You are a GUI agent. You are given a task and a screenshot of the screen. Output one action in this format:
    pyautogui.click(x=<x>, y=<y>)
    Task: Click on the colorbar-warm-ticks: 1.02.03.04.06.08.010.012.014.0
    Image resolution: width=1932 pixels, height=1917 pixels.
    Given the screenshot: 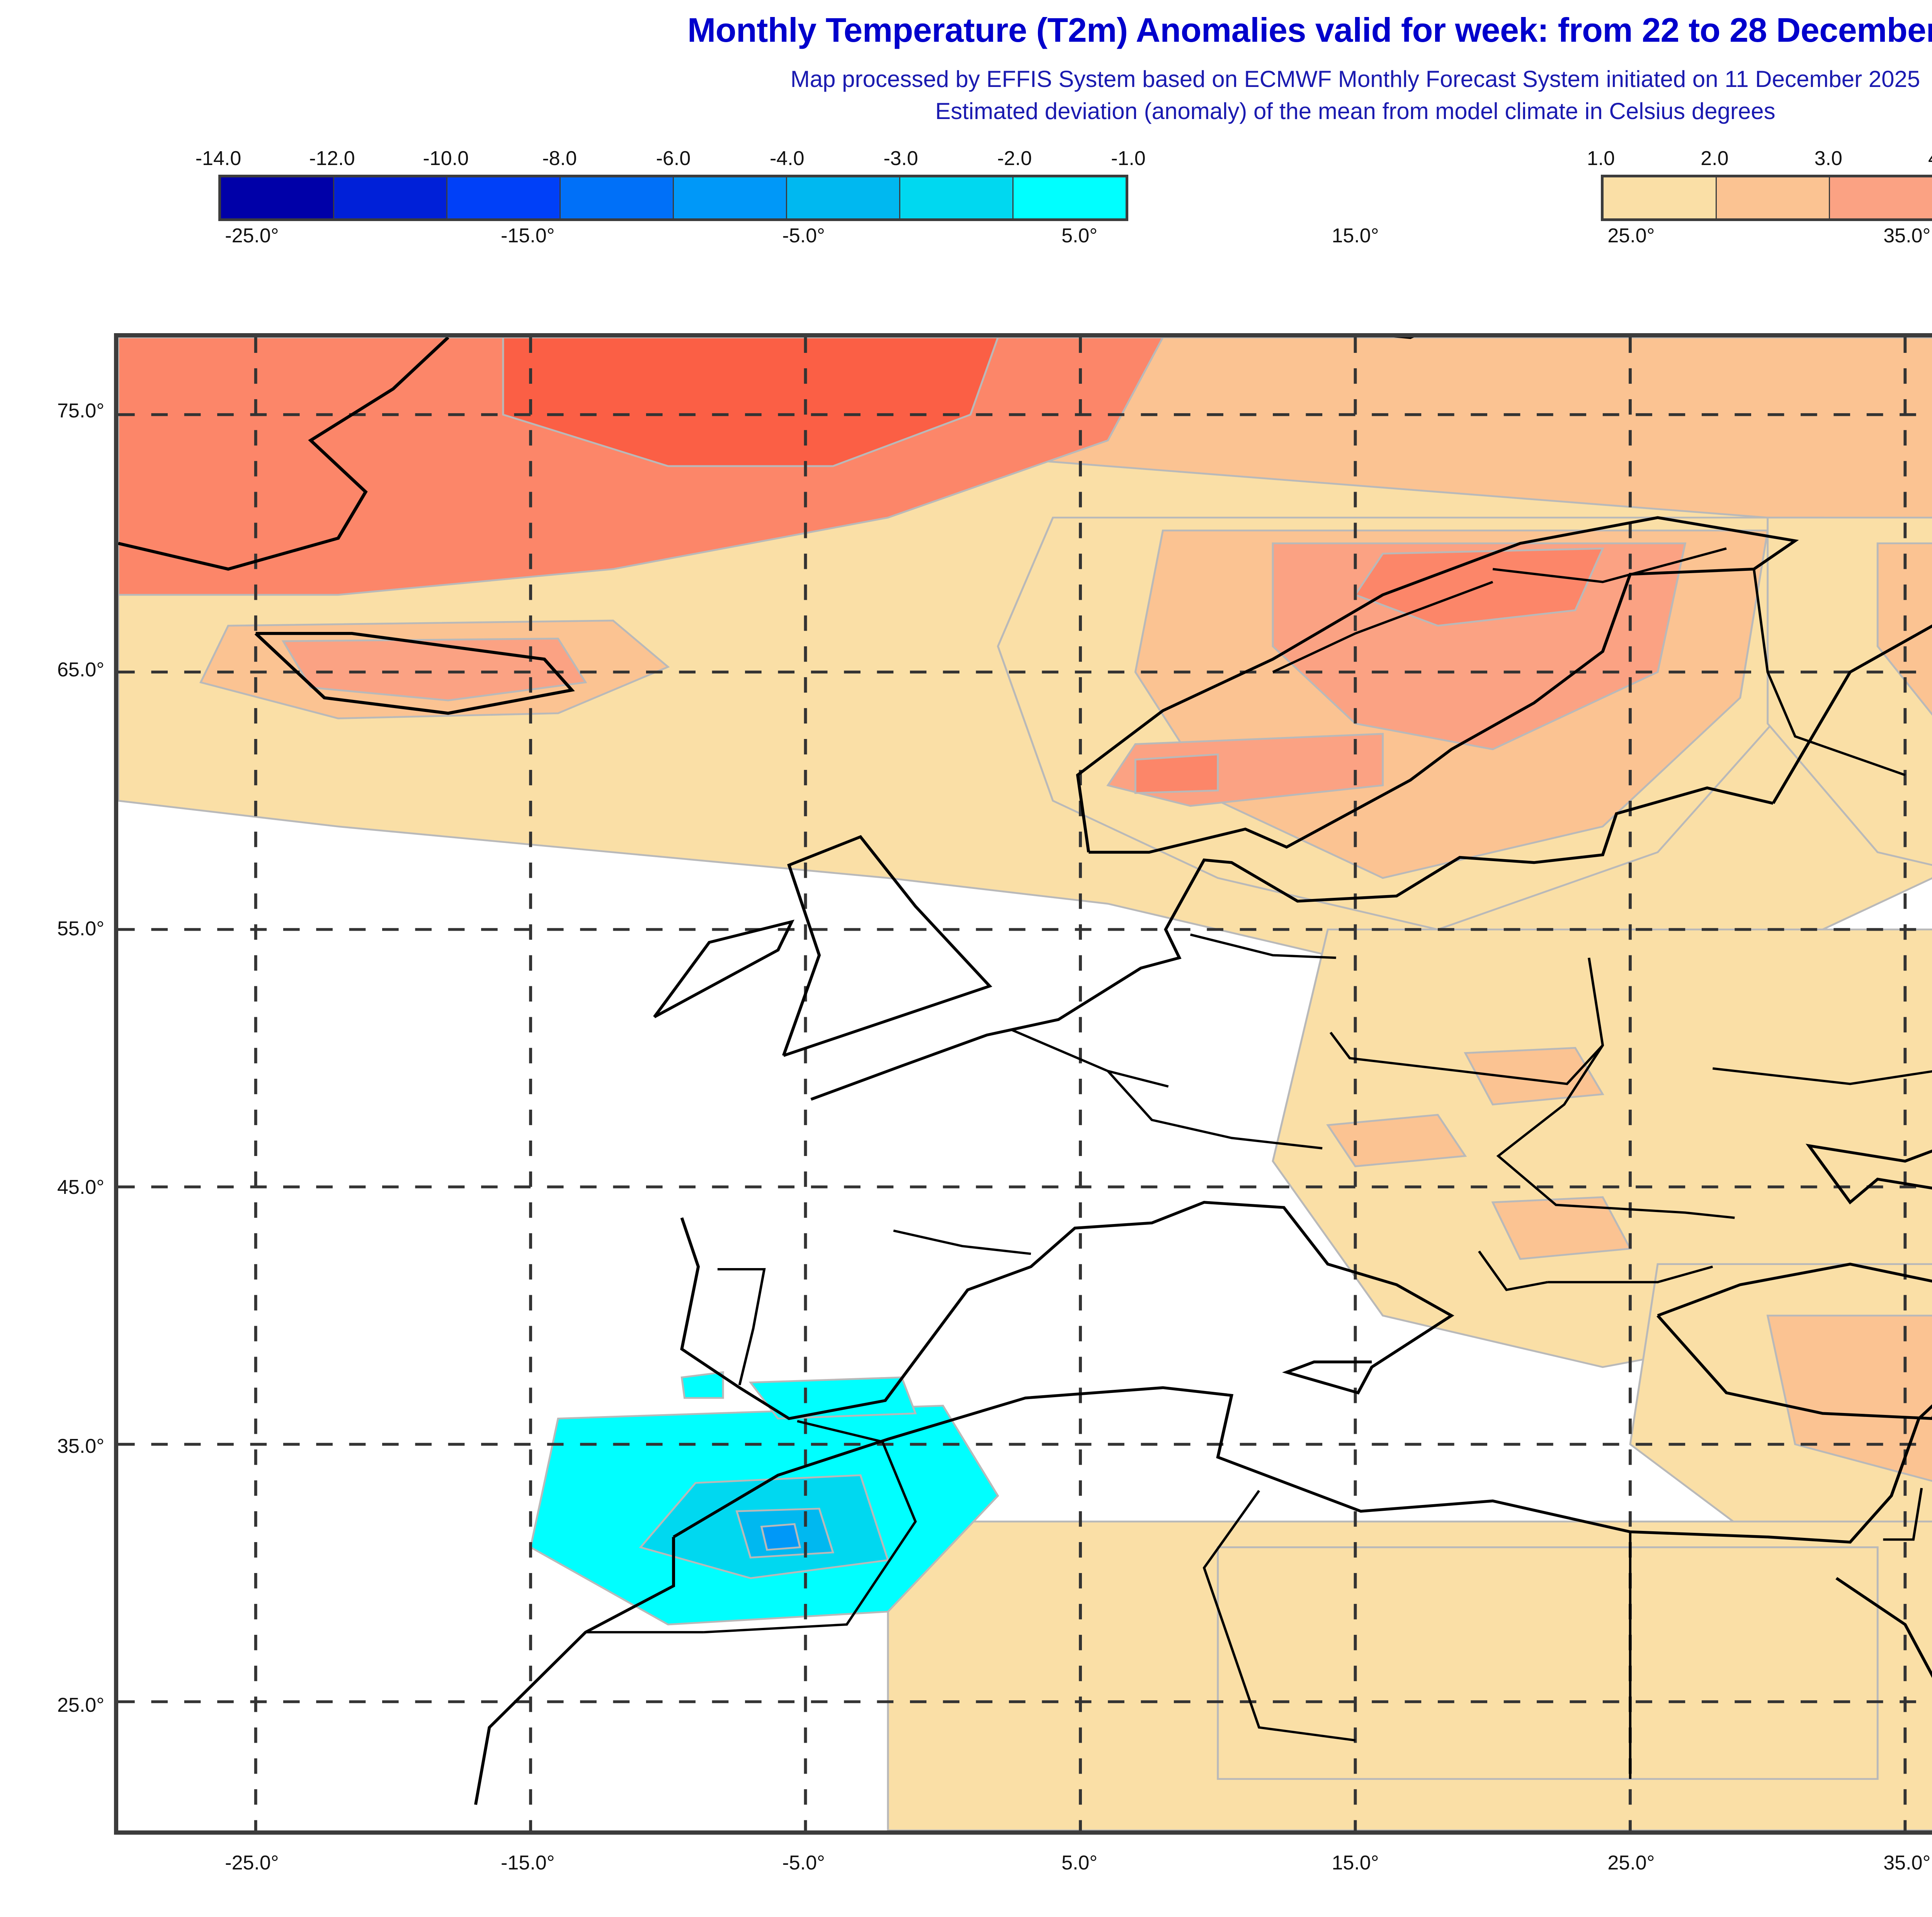 What is the action you would take?
    pyautogui.click(x=1759, y=159)
    